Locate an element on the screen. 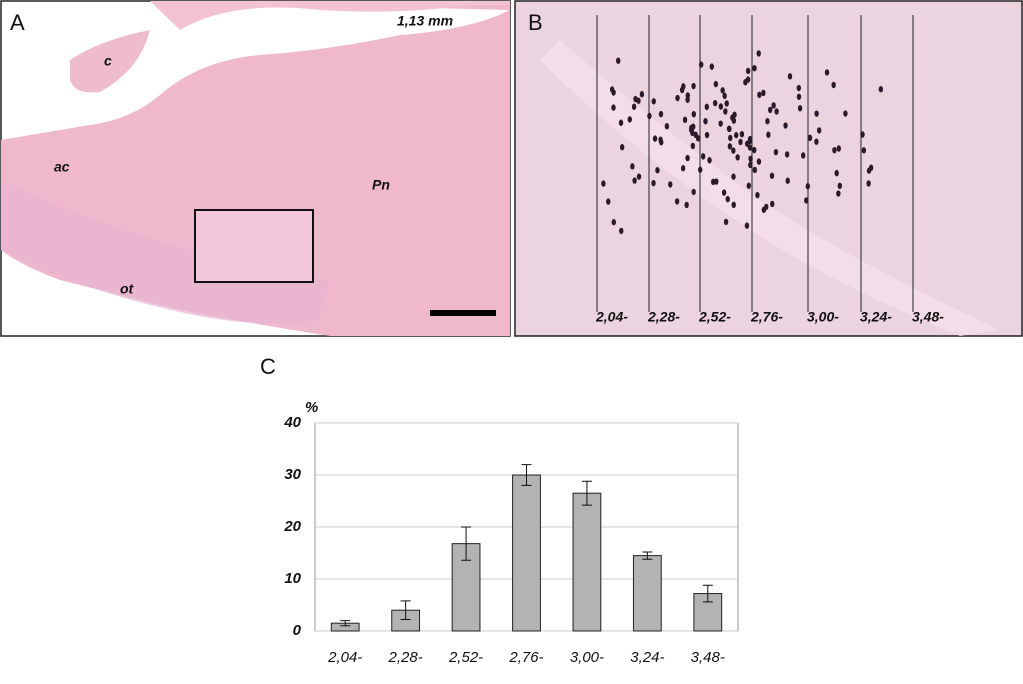  x-tick-label: 2,76- is located at coordinates (525, 657).